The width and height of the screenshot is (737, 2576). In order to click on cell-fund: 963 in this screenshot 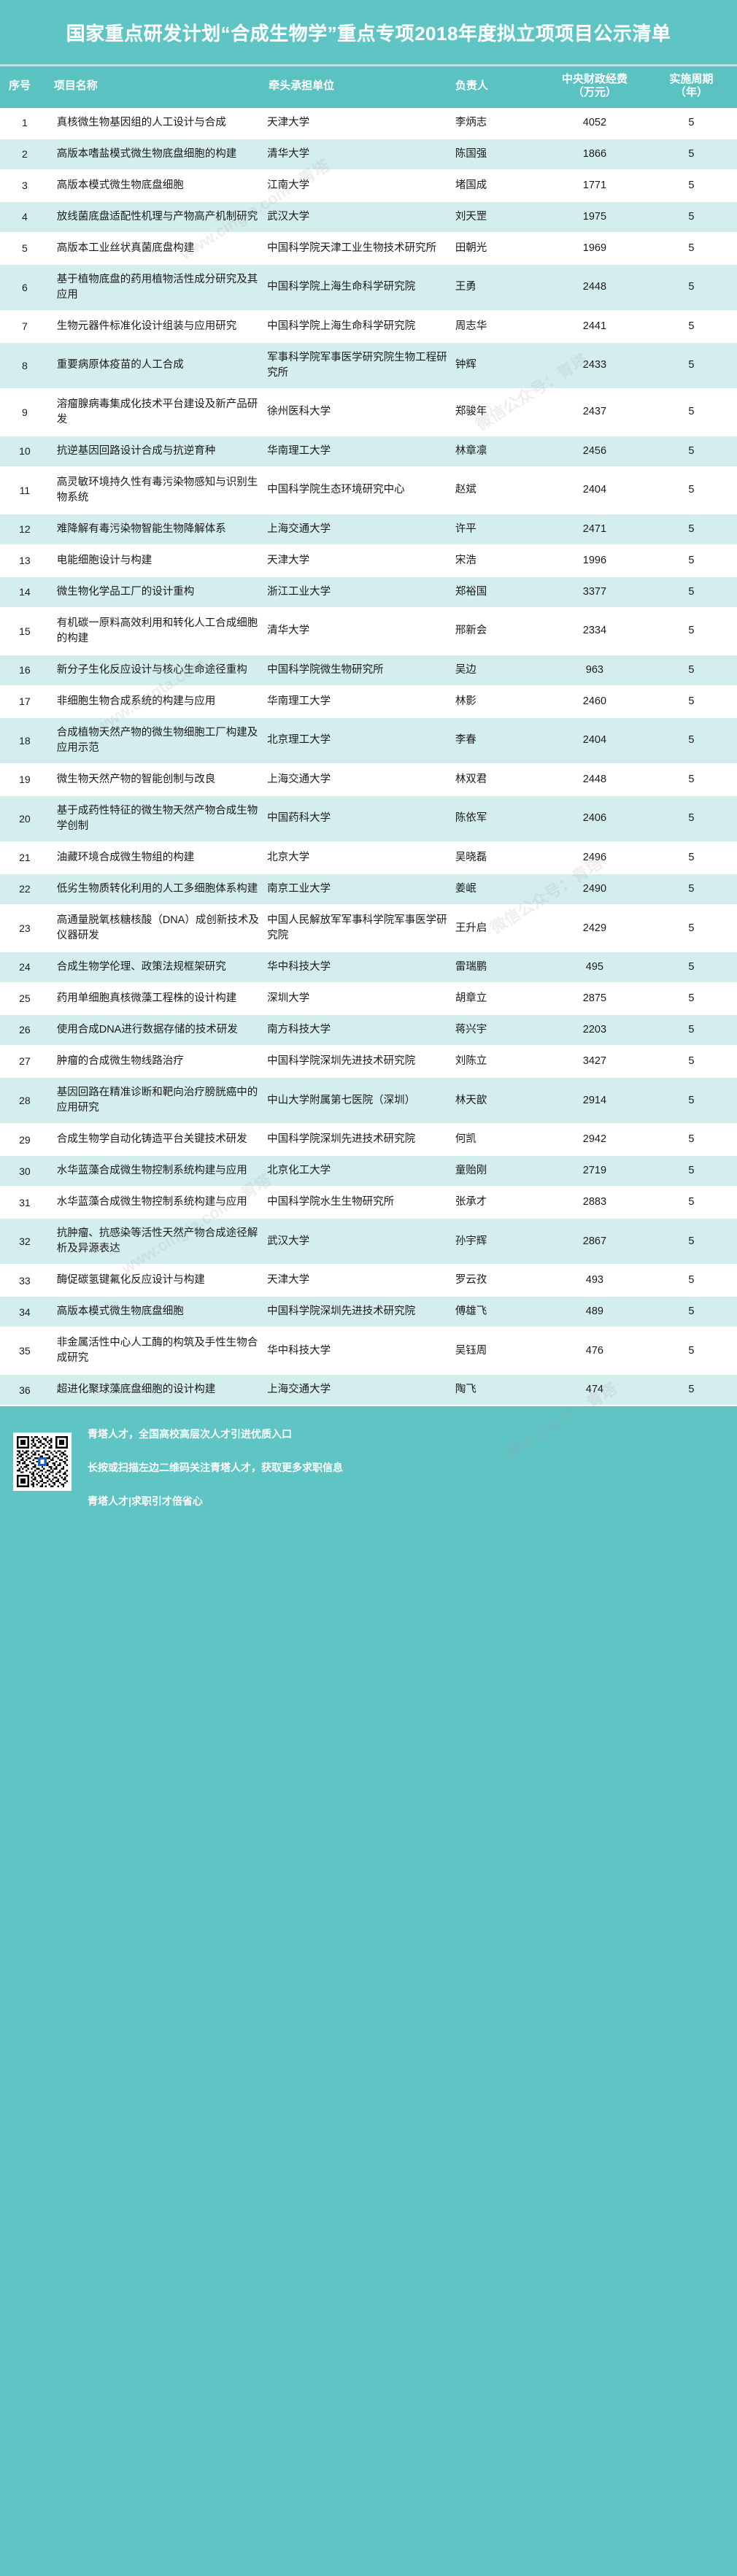, I will do `click(594, 670)`.